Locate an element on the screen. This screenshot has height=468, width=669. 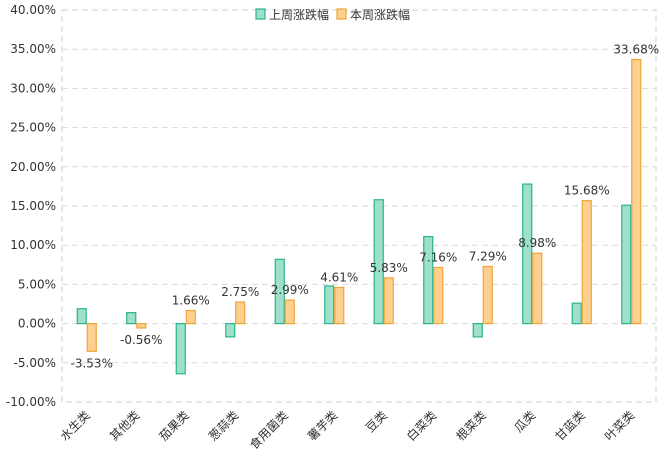
data-label: 33.68% is located at coordinates (636, 50).